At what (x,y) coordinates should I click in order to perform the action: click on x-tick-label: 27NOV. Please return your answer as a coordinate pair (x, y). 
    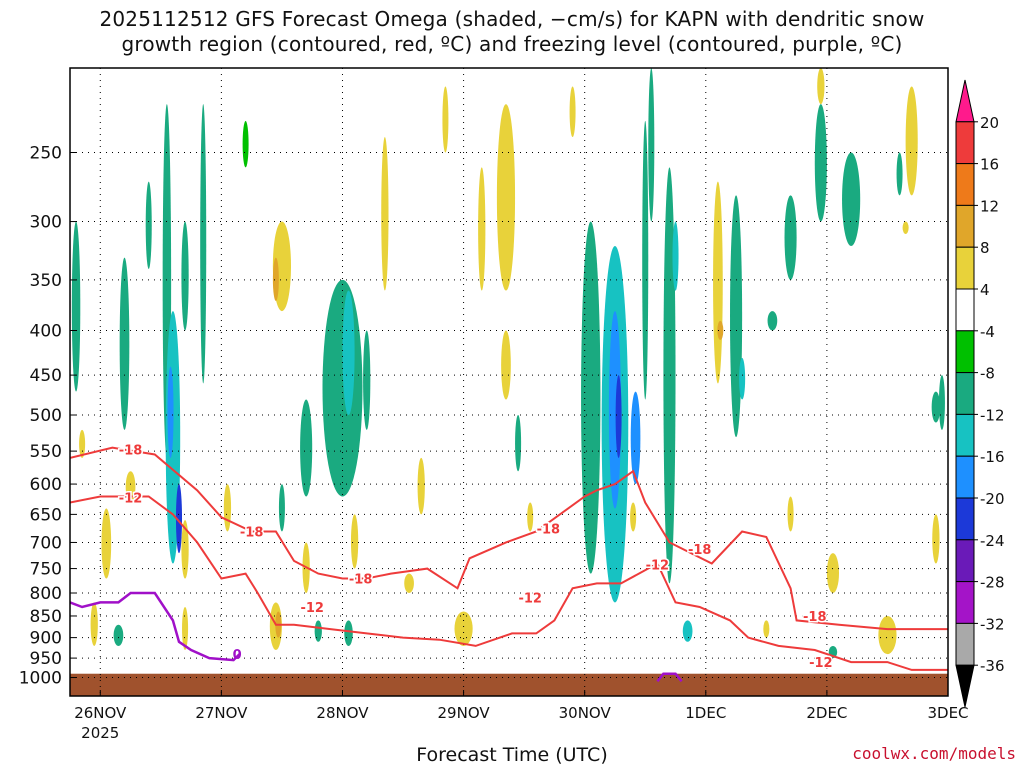
    Looking at the image, I should click on (221, 713).